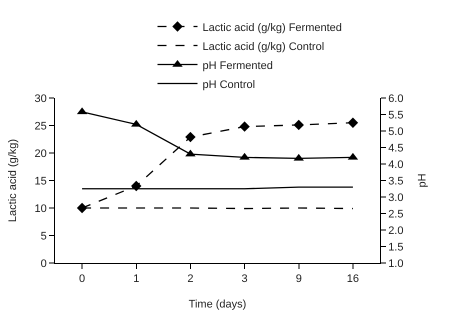 This screenshot has height=320, width=450. What do you see at coordinates (396, 198) in the screenshot?
I see `y2-tick-label: 3.0` at bounding box center [396, 198].